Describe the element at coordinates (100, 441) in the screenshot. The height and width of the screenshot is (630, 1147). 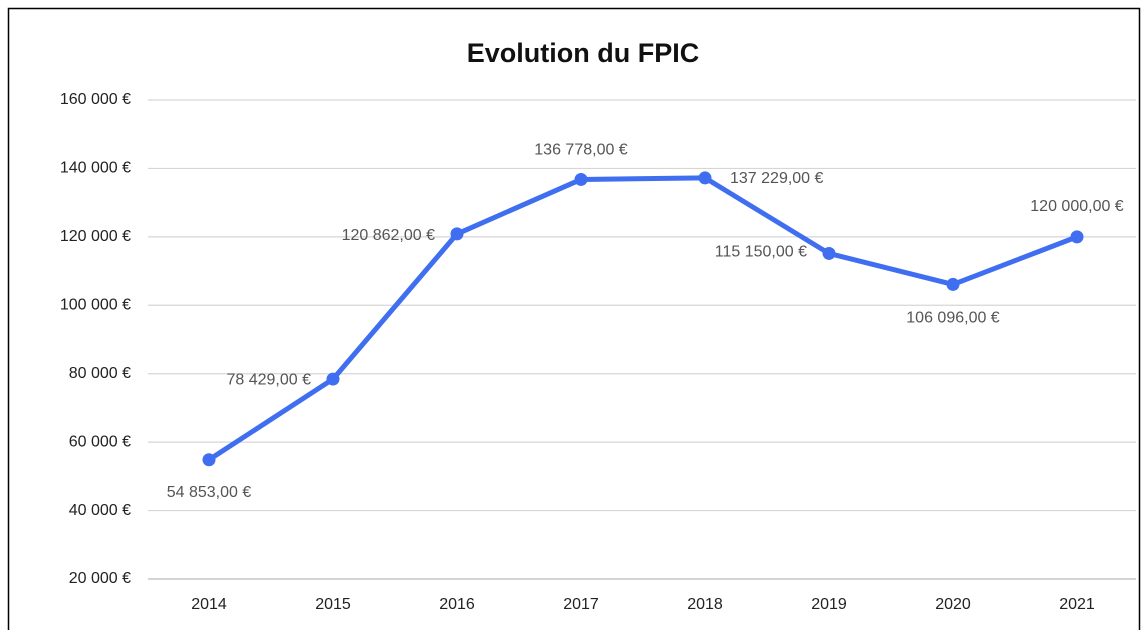
I see `y-tick-label: 60 000 €` at that location.